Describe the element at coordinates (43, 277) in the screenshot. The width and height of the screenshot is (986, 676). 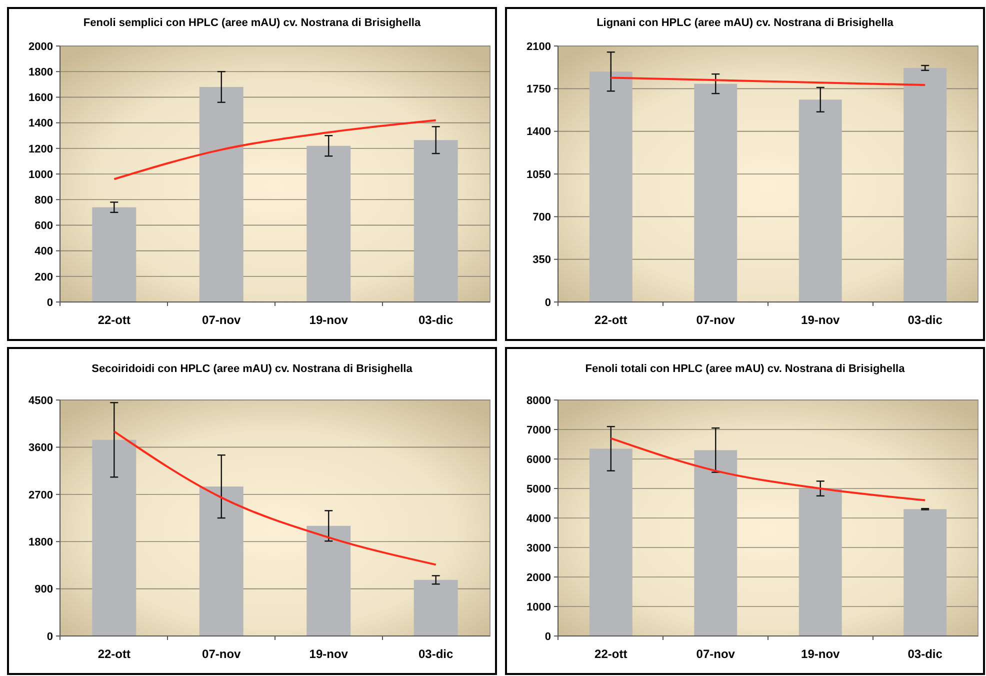
I see `y-tick-label: 200` at that location.